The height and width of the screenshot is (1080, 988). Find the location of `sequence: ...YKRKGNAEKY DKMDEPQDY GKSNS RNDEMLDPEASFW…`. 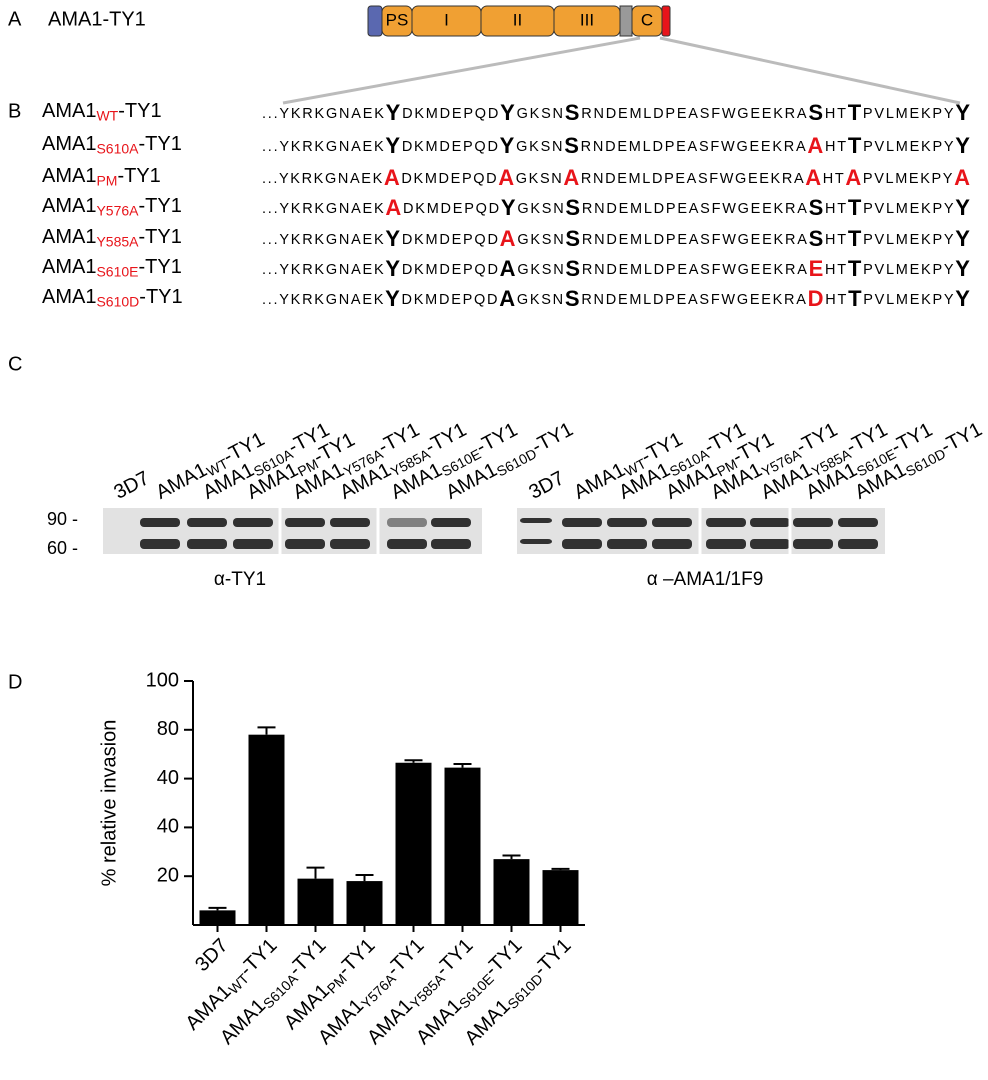

sequence: ...YKRKGNAEKY DKMDEPQDY GKSNS RNDEMLDPEASFW… is located at coordinates (616, 112).